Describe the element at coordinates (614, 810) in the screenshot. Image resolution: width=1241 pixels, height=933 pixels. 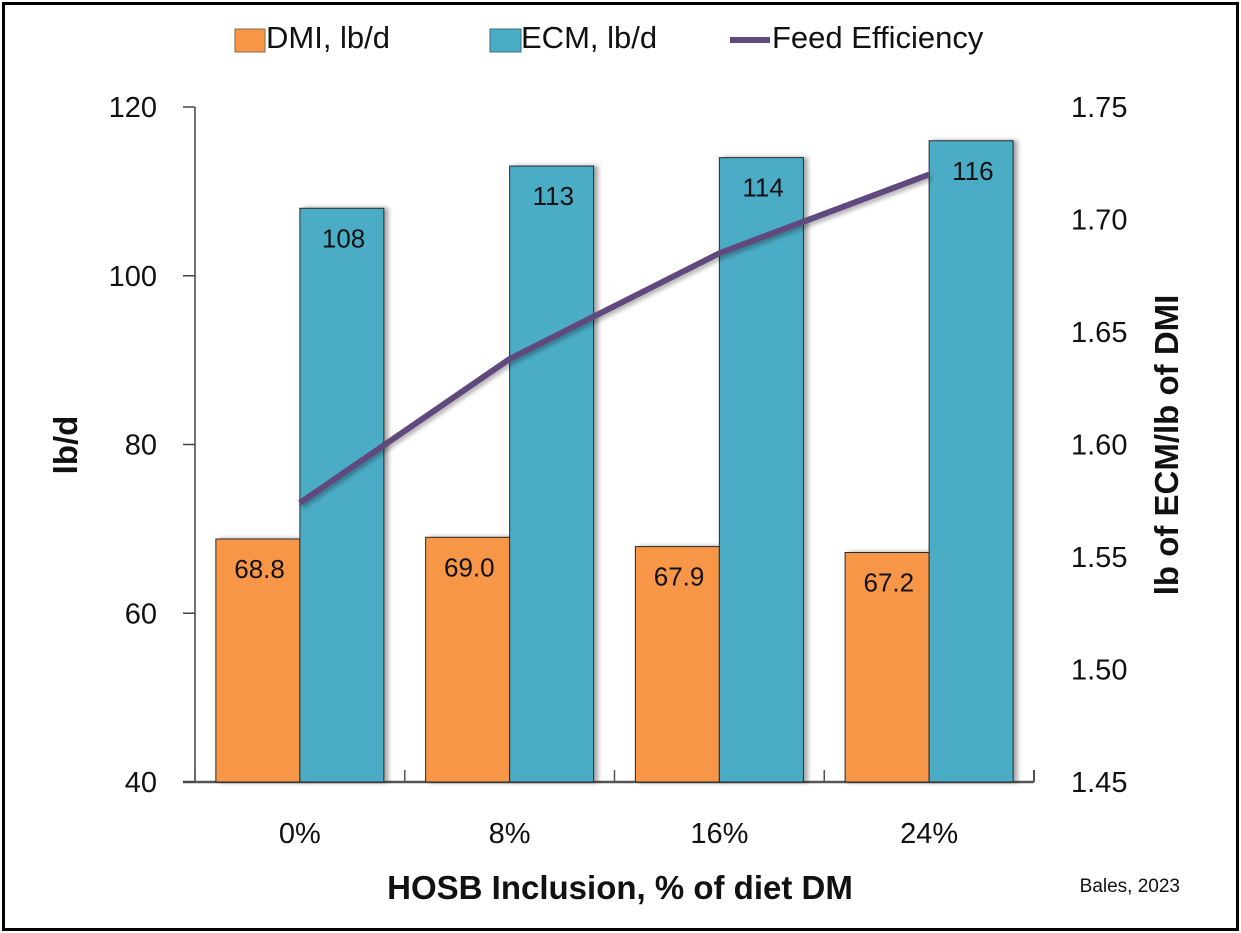
I see `x-axis-ticks: 0% 8% 16% 24%` at that location.